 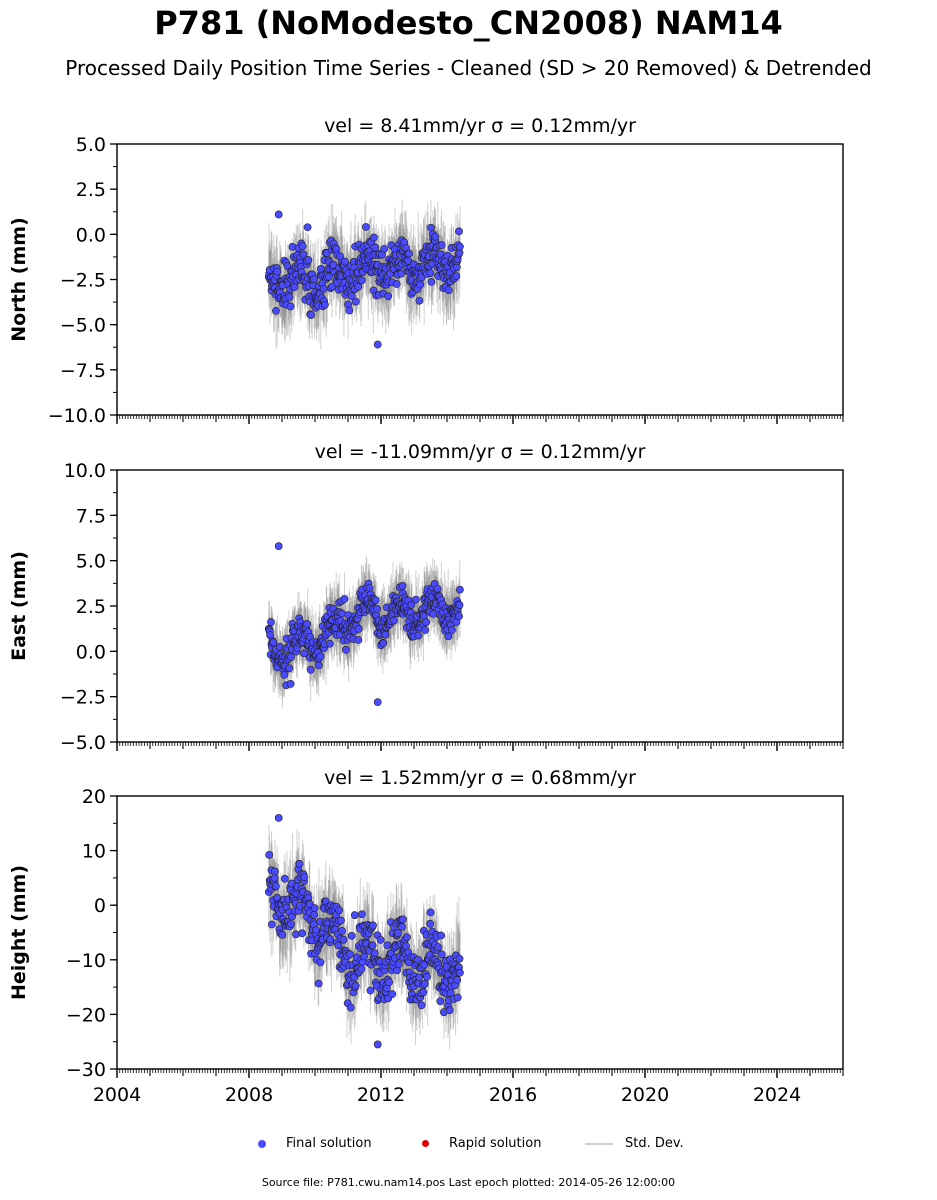 What do you see at coordinates (364, 274) in the screenshot?
I see `series-north` at bounding box center [364, 274].